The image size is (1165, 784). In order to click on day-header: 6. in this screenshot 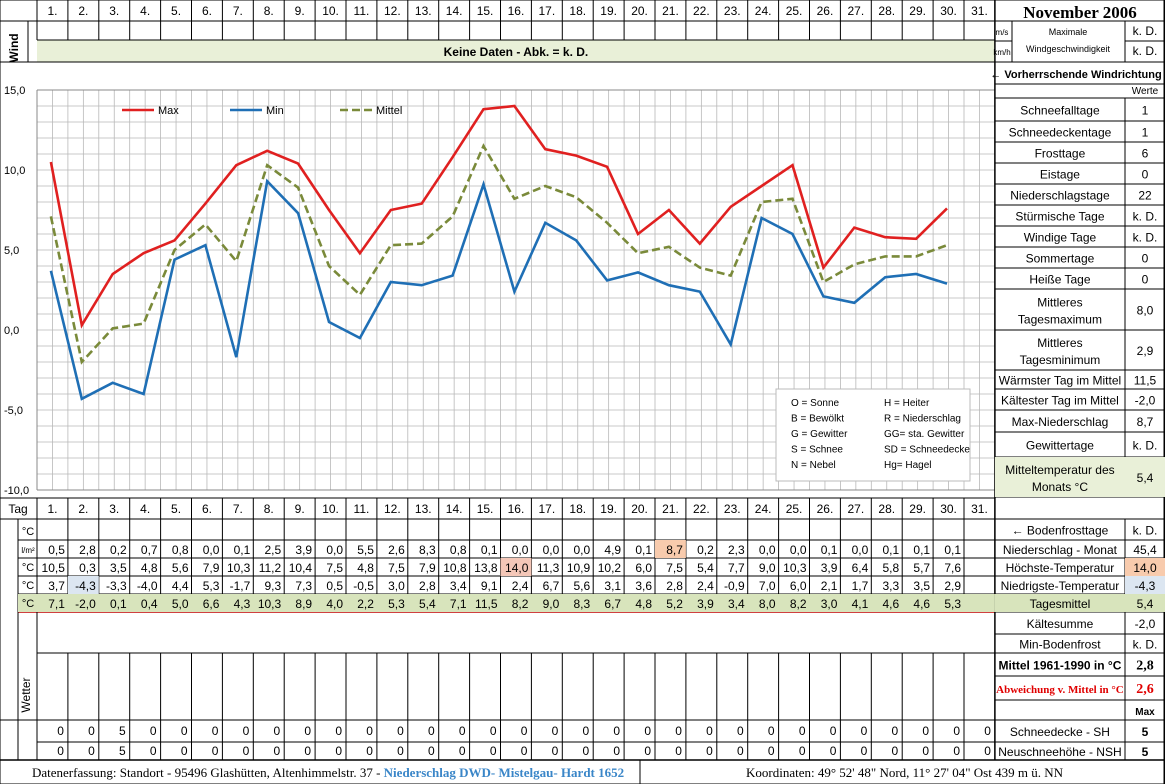, I will do `click(207, 509)`.